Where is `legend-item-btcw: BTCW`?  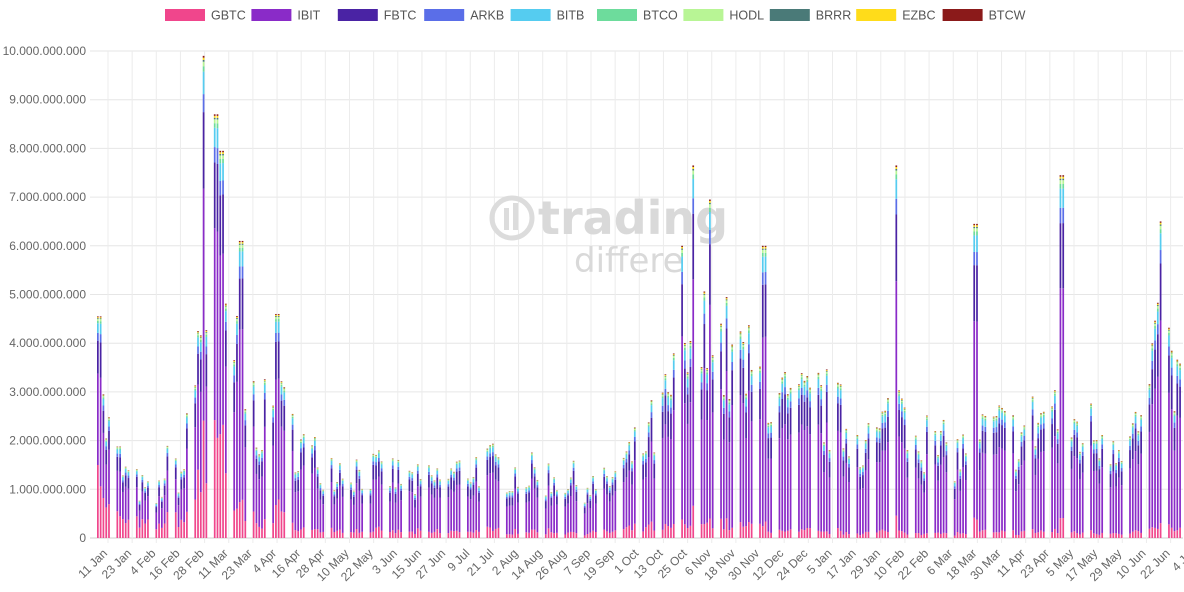 legend-item-btcw: BTCW is located at coordinates (984, 16).